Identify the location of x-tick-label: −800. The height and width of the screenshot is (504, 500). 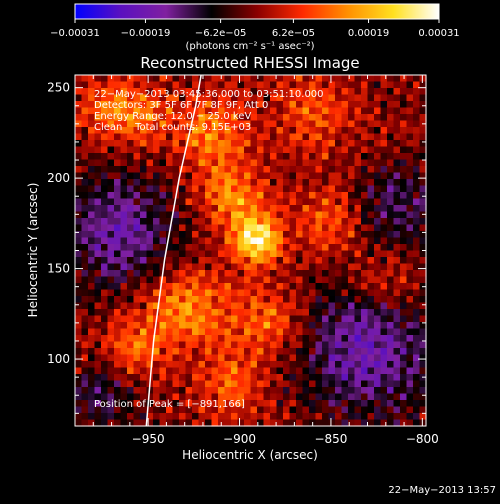
(422, 439).